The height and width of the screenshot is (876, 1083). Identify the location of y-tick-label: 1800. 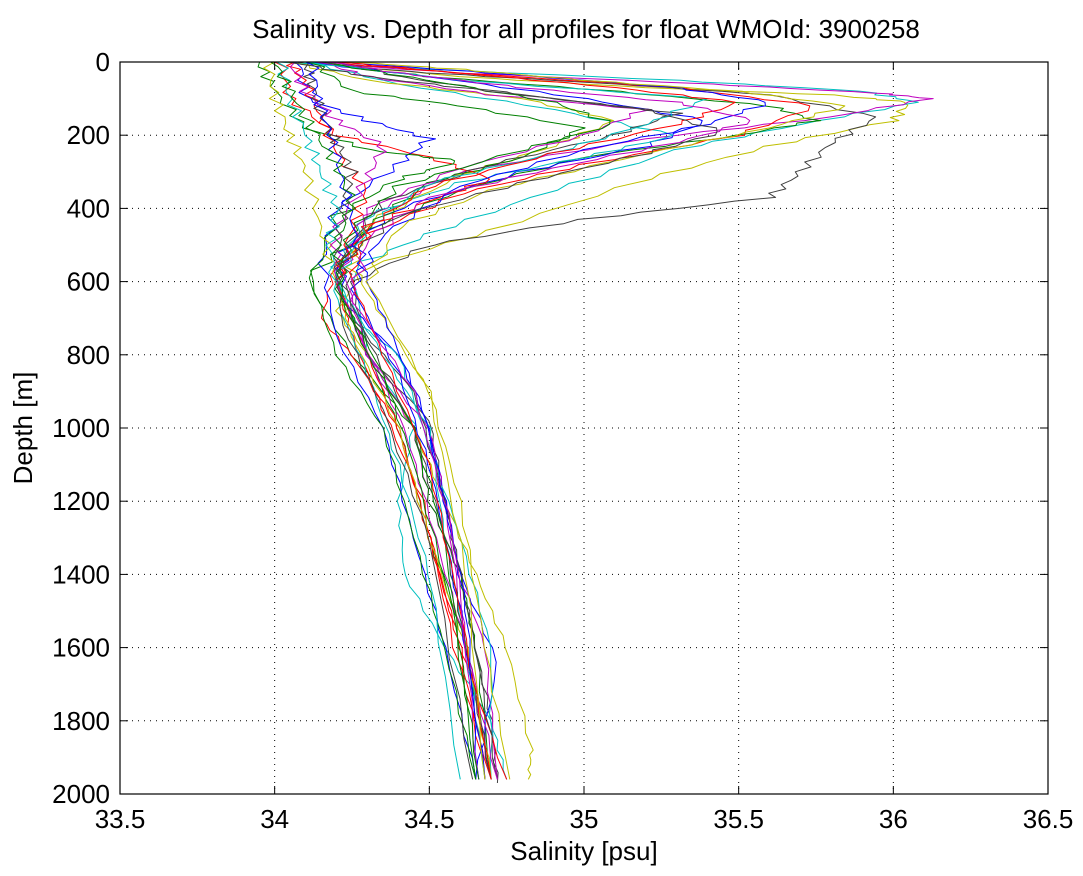
(81, 721).